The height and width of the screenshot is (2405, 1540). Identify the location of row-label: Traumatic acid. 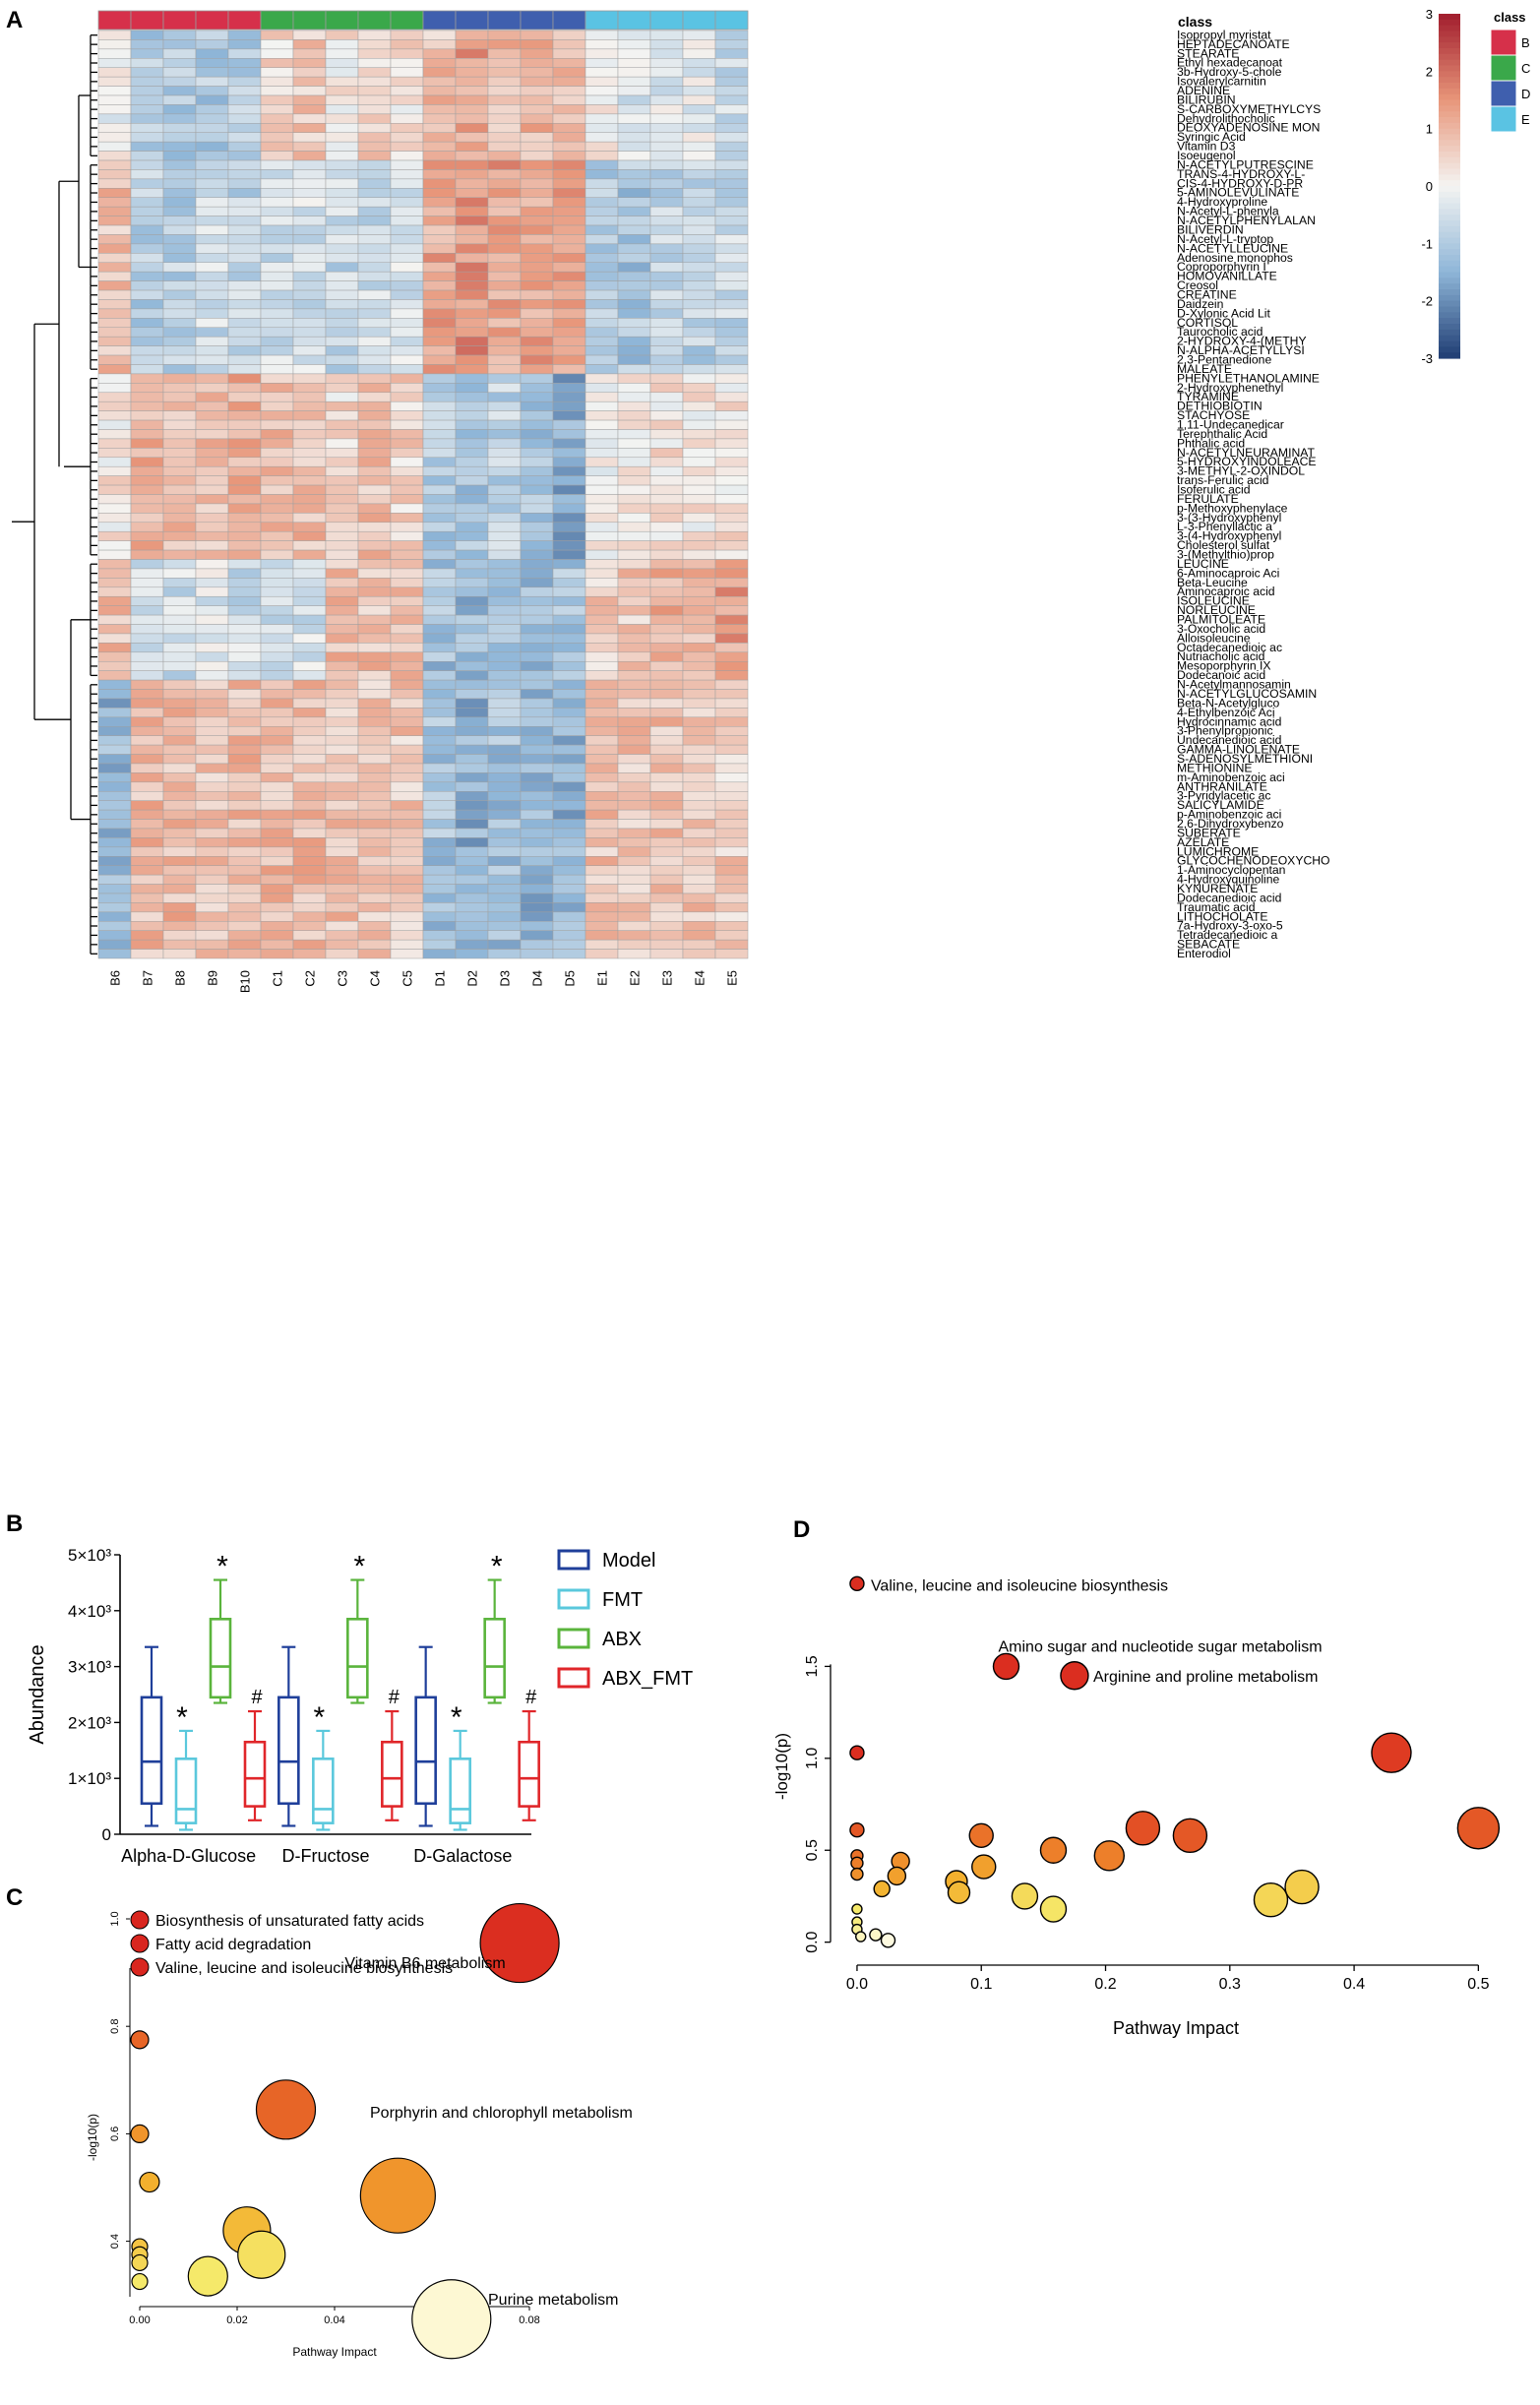
(1216, 907).